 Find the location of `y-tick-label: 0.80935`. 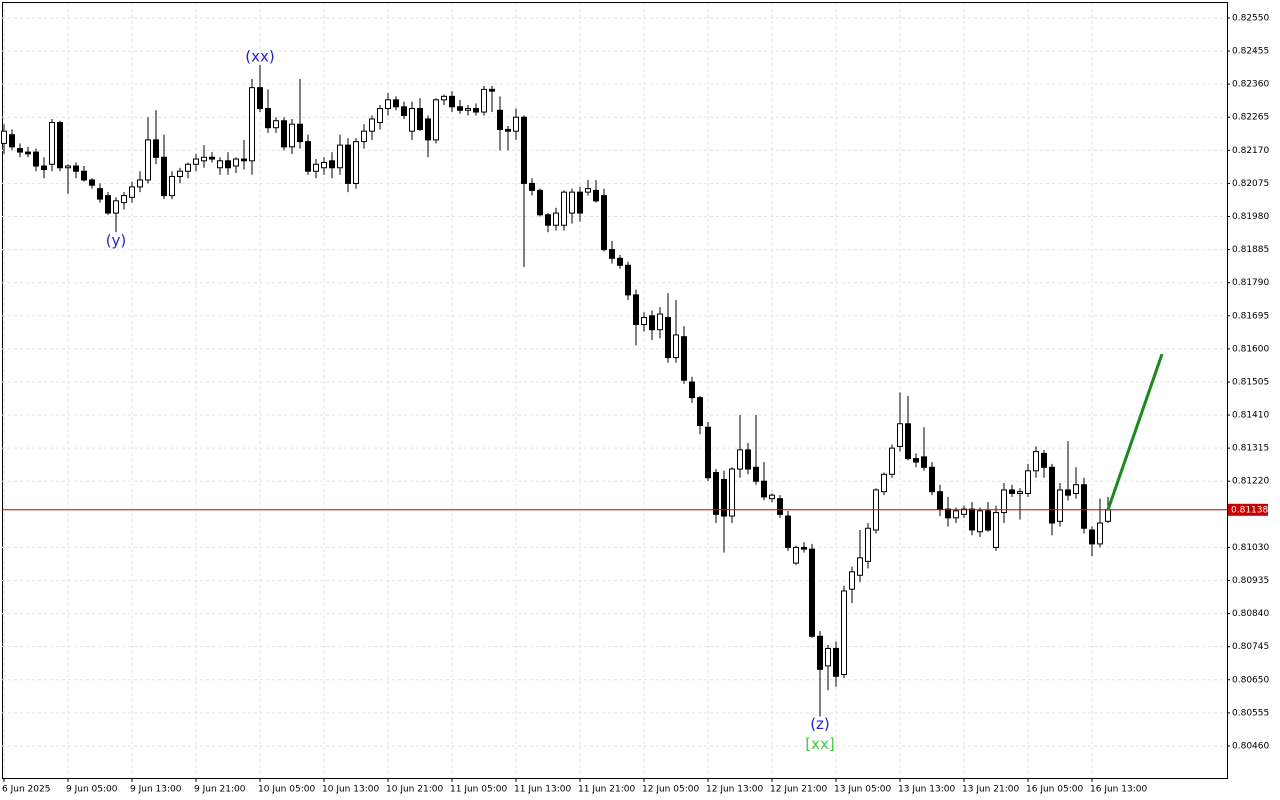

y-tick-label: 0.80935 is located at coordinates (1250, 581).